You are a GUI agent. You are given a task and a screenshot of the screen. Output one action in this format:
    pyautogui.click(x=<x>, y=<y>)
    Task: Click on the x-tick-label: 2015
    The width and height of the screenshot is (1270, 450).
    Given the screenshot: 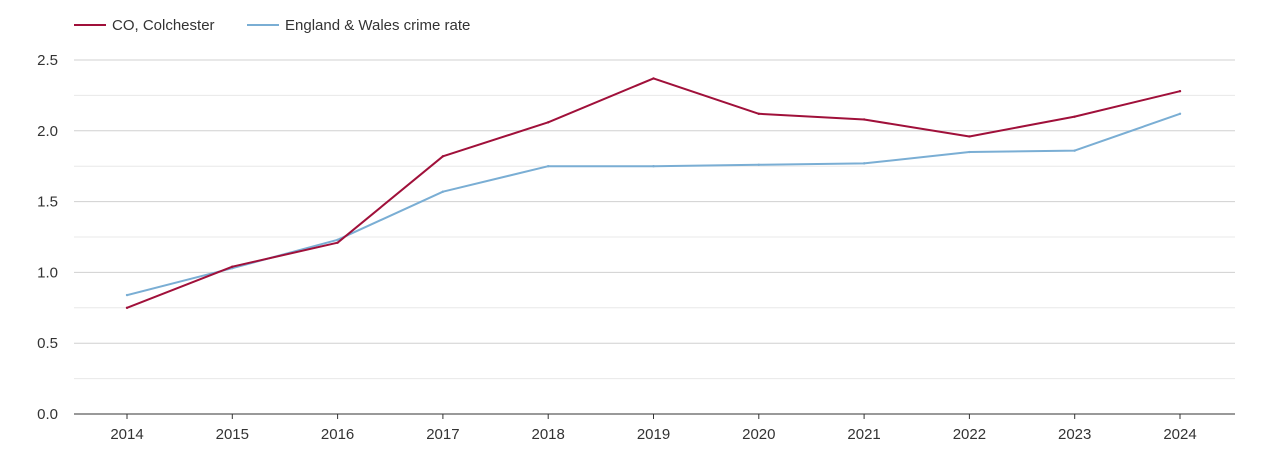 What is the action you would take?
    pyautogui.click(x=232, y=434)
    